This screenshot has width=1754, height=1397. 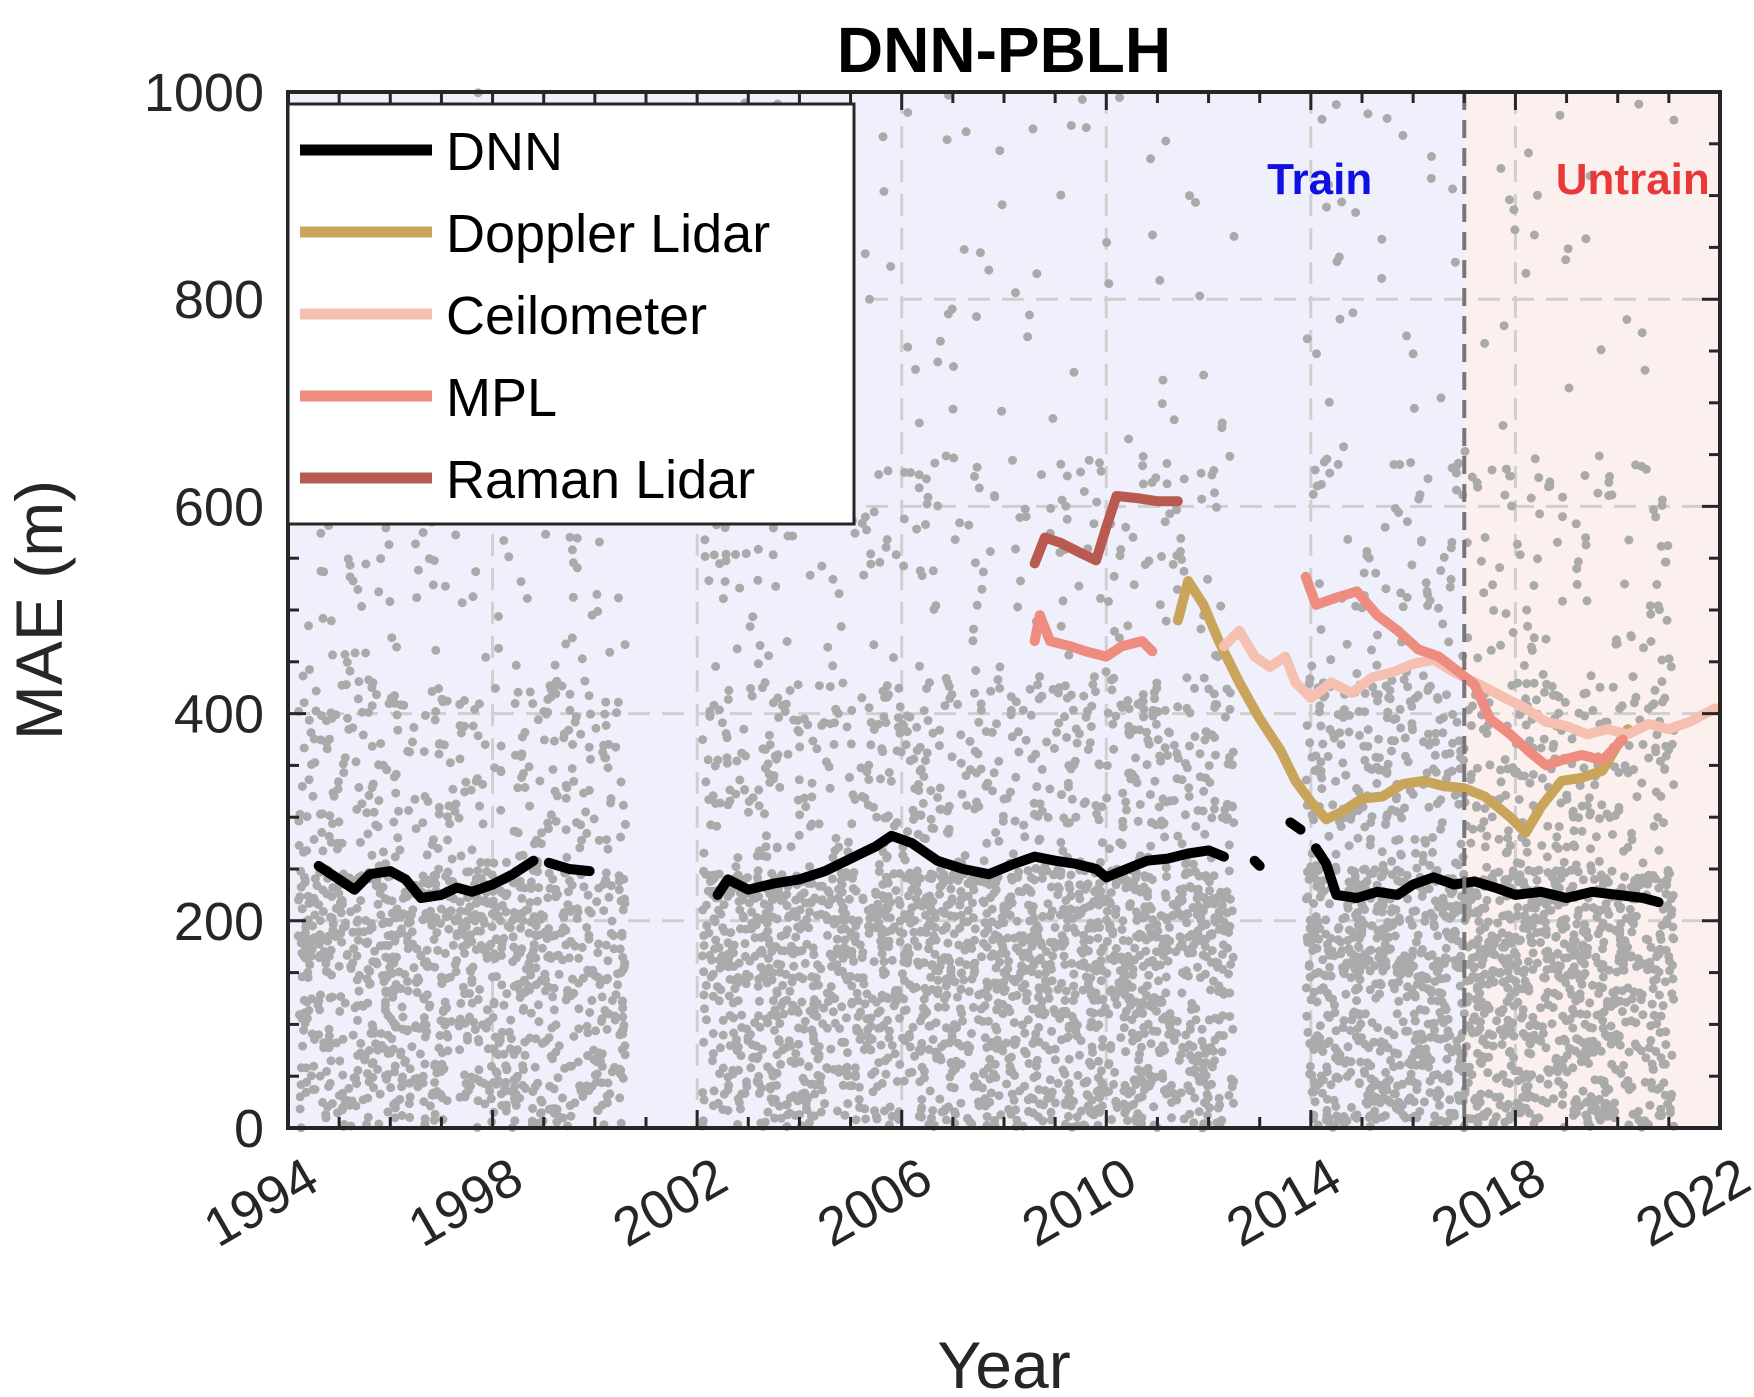 What do you see at coordinates (501, 398) in the screenshot?
I see `legend-label-mpl: MPL` at bounding box center [501, 398].